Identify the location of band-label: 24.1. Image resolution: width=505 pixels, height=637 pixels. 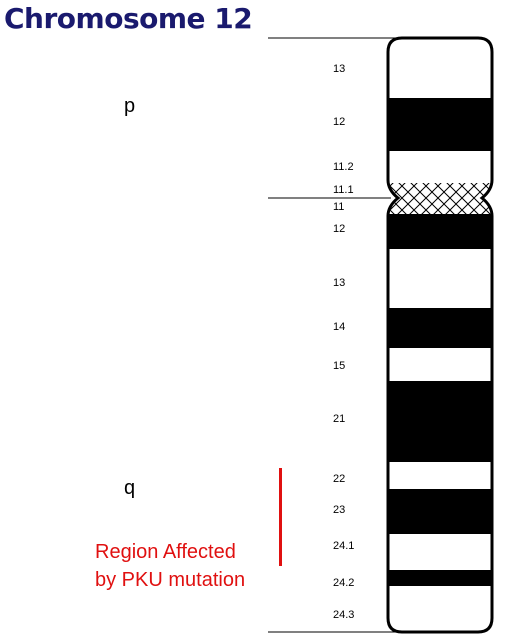
(343, 546).